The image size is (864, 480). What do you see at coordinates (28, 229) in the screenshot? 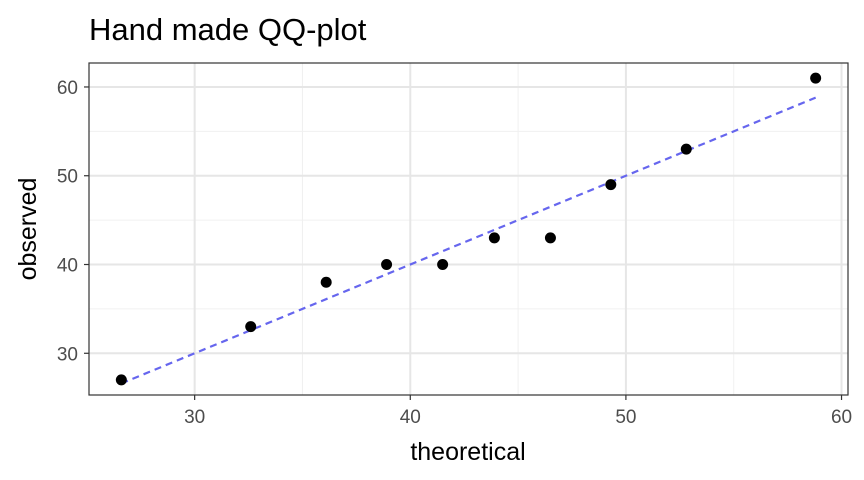
I see `y-axis-title: observed` at bounding box center [28, 229].